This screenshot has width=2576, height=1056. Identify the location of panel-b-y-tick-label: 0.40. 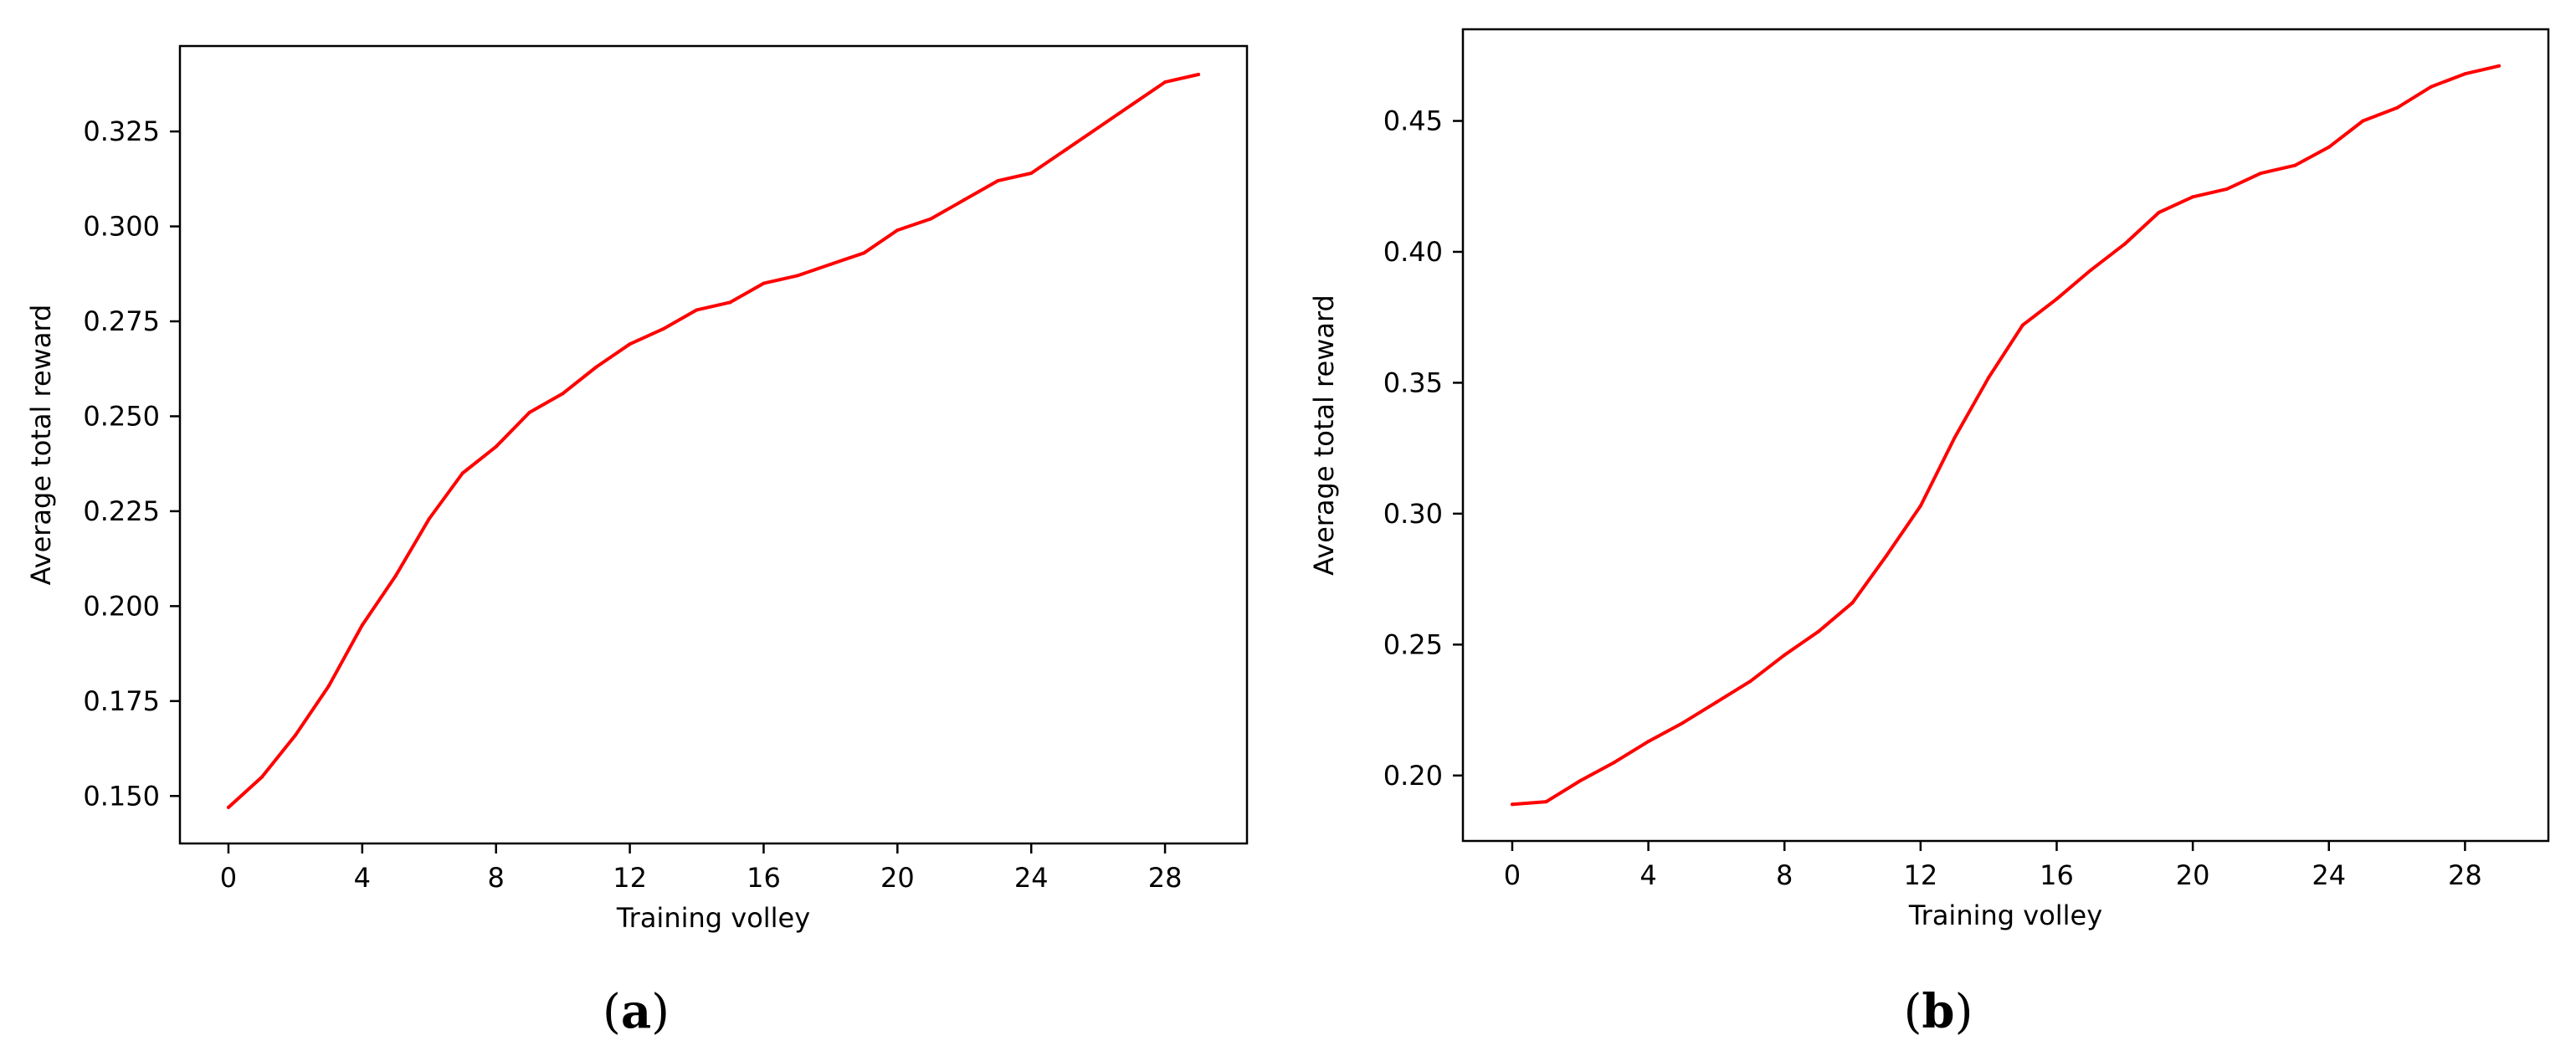
(1413, 252).